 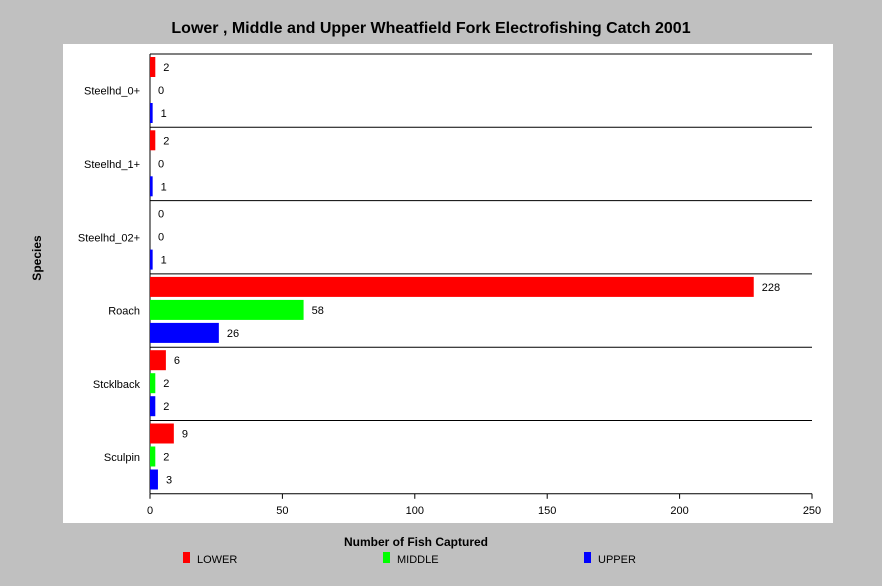 What do you see at coordinates (617, 560) in the screenshot?
I see `legend-label: UPPER` at bounding box center [617, 560].